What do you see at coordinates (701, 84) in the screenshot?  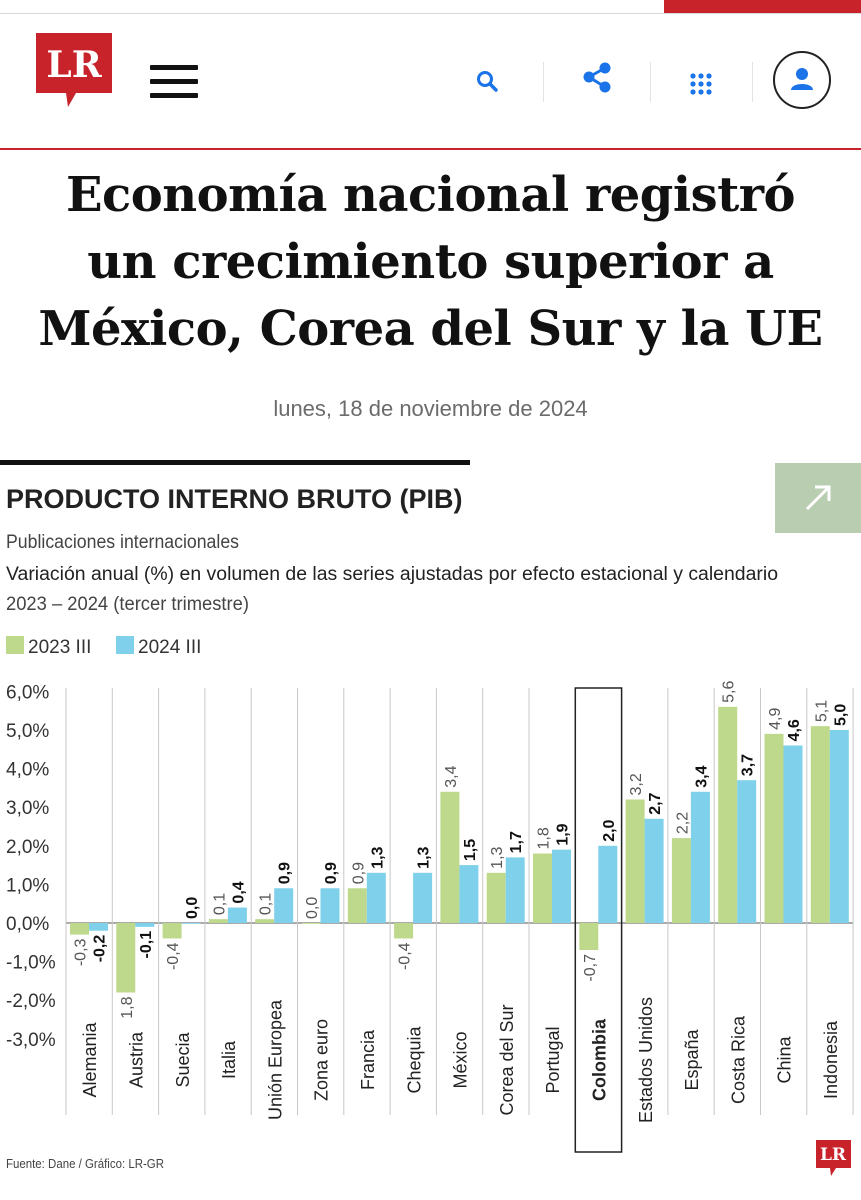 I see `grid-apps-icon` at bounding box center [701, 84].